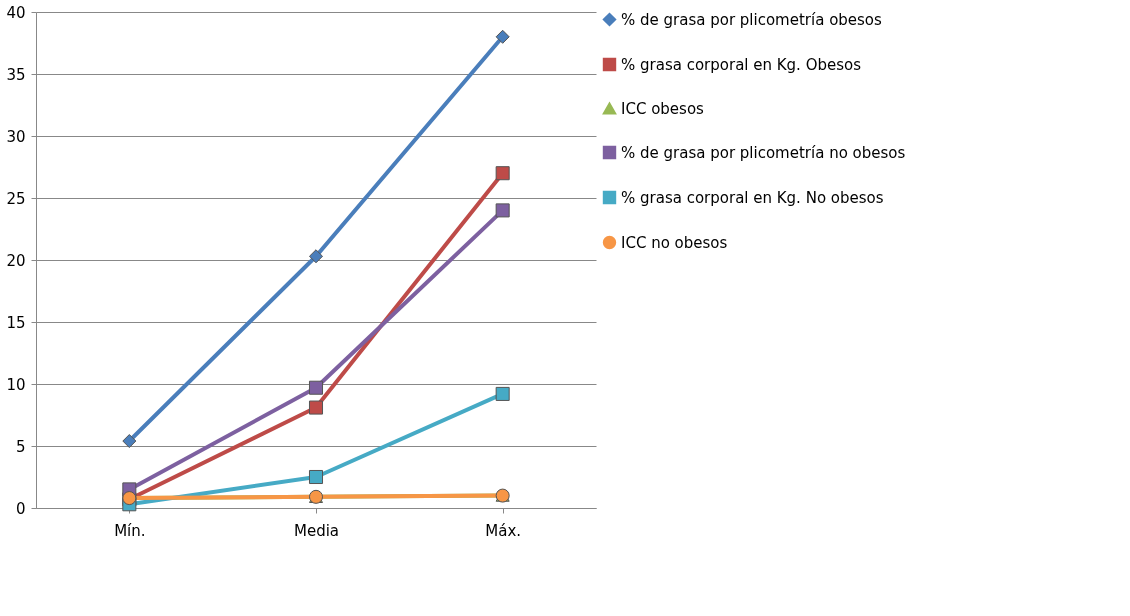 This screenshot has height=616, width=1130. I want to click on legend-label: ICC no obesos, so click(674, 242).